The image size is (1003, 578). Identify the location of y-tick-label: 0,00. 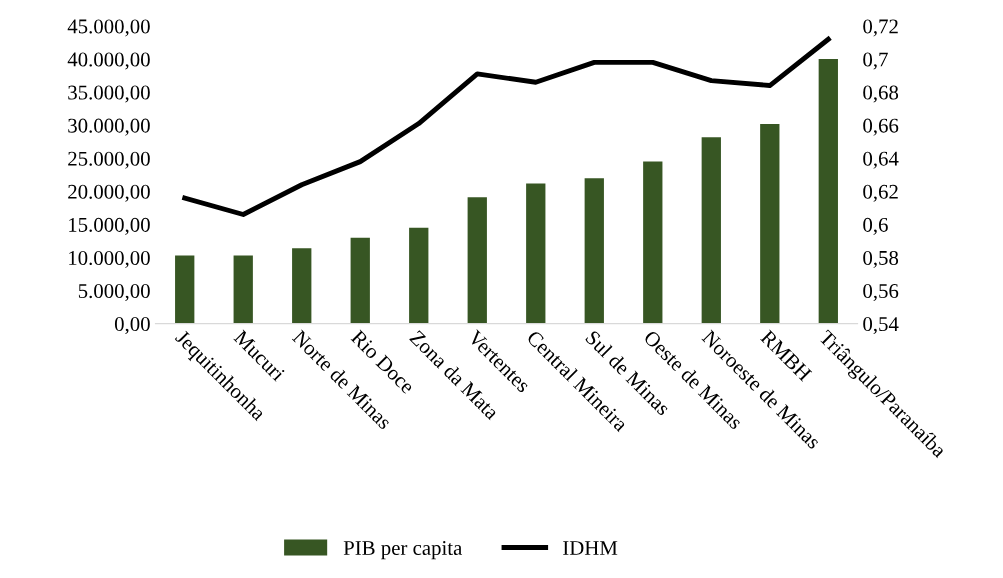
(132, 326).